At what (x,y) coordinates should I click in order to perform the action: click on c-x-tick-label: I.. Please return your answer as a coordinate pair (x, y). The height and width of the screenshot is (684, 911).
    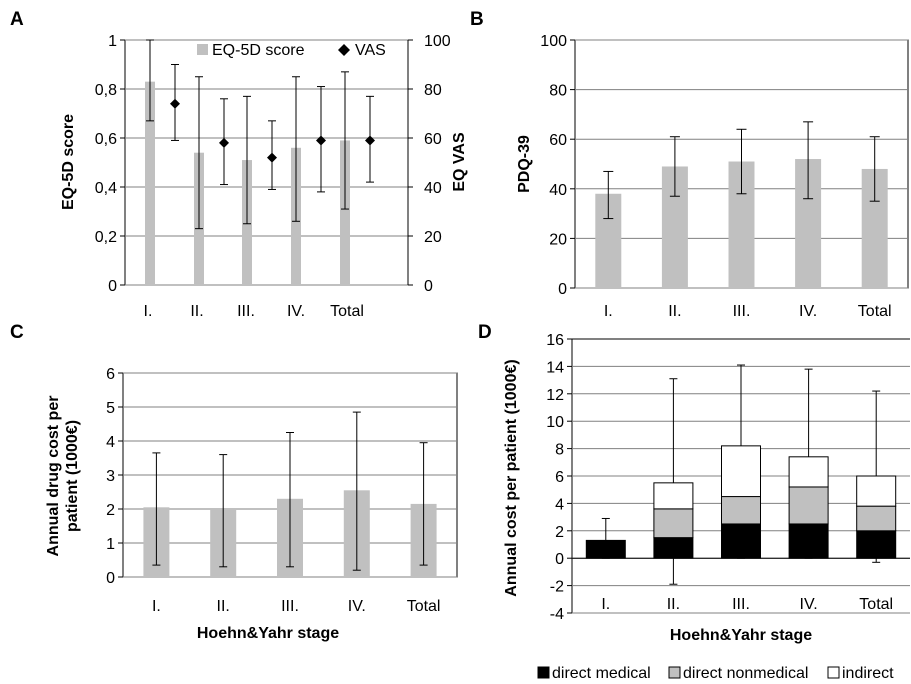
    Looking at the image, I should click on (156, 606).